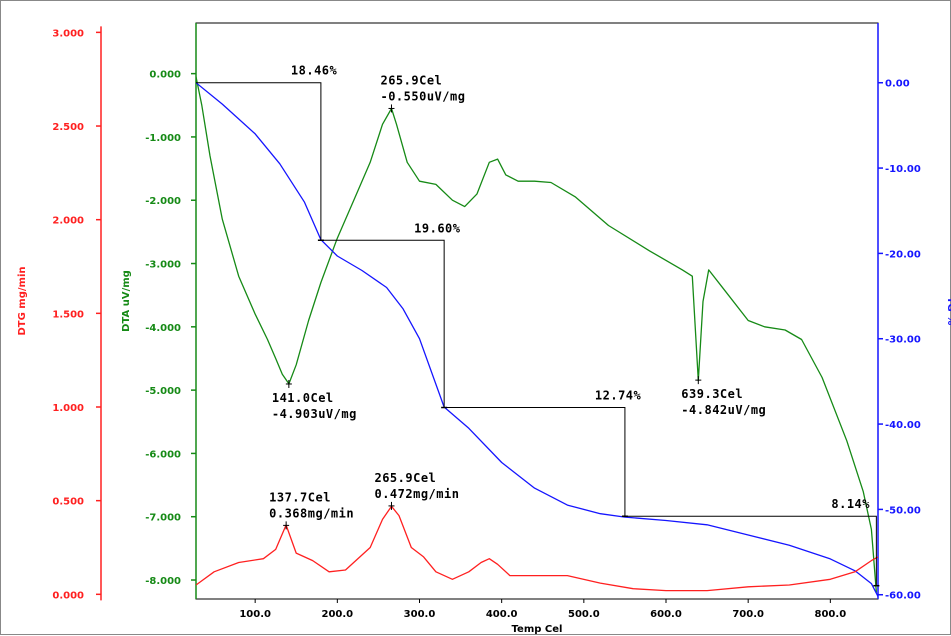 The width and height of the screenshot is (951, 636). Describe the element at coordinates (948, 311) in the screenshot. I see `tg-axis-title: TG %` at that location.